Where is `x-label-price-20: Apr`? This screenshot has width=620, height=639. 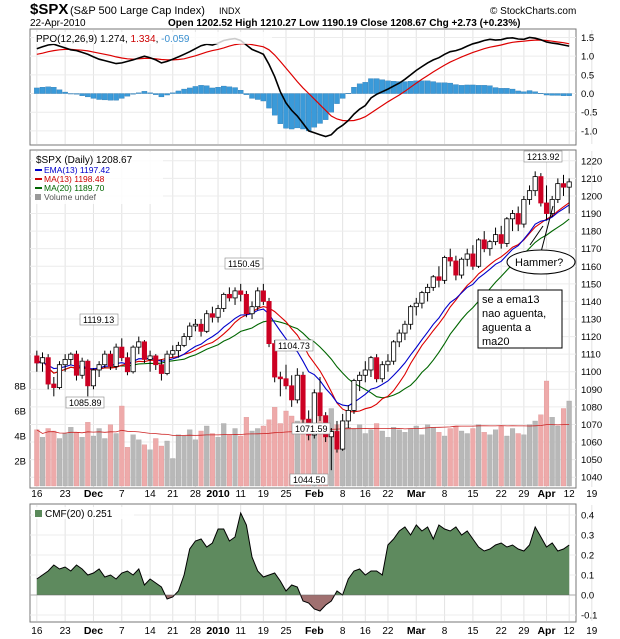 x-label-price-20: Apr is located at coordinates (546, 494).